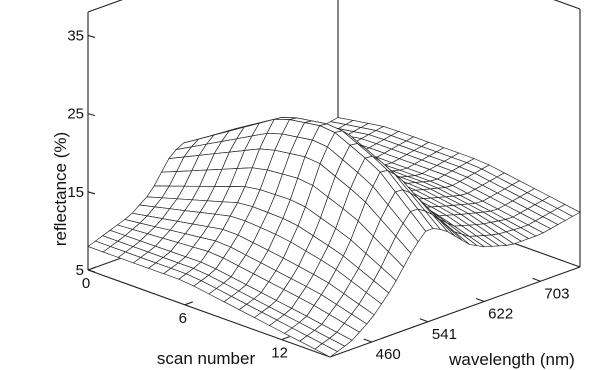 This screenshot has width=598, height=370. What do you see at coordinates (75, 114) in the screenshot?
I see `z-tick-label: 25` at bounding box center [75, 114].